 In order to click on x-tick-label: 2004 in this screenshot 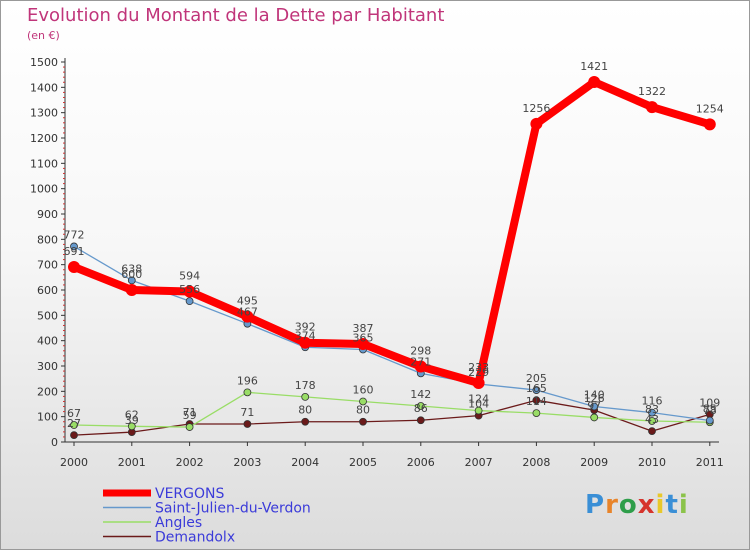, I will do `click(305, 462)`.